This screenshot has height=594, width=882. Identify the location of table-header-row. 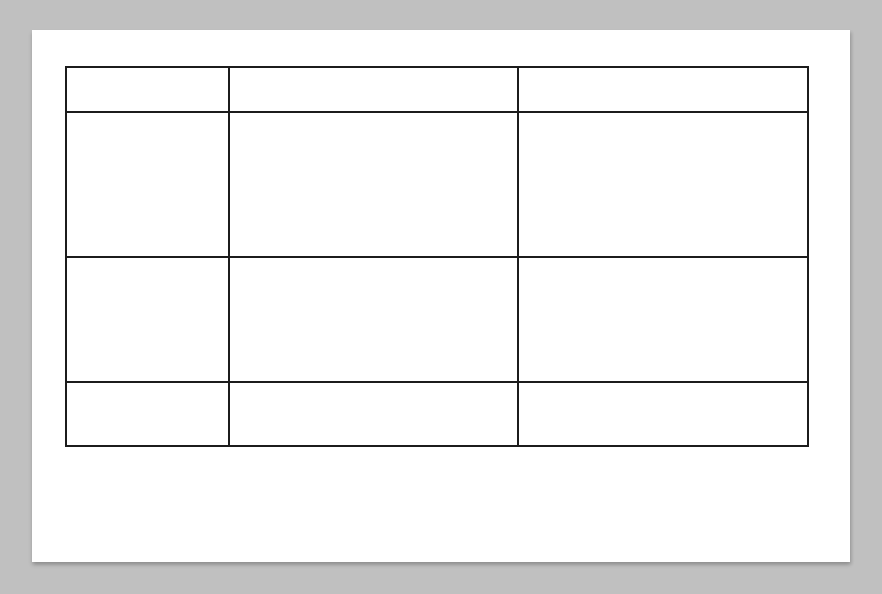
(437, 89).